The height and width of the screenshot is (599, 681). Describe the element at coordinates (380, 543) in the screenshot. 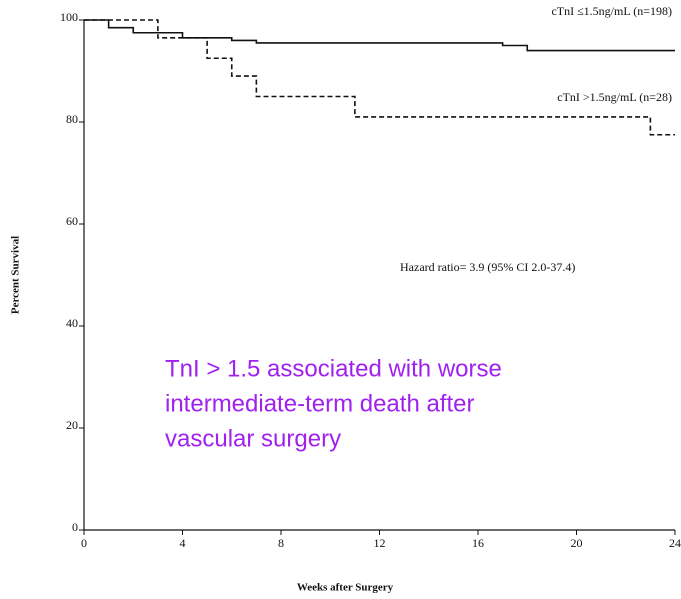

I see `x-tick-label: 12` at that location.